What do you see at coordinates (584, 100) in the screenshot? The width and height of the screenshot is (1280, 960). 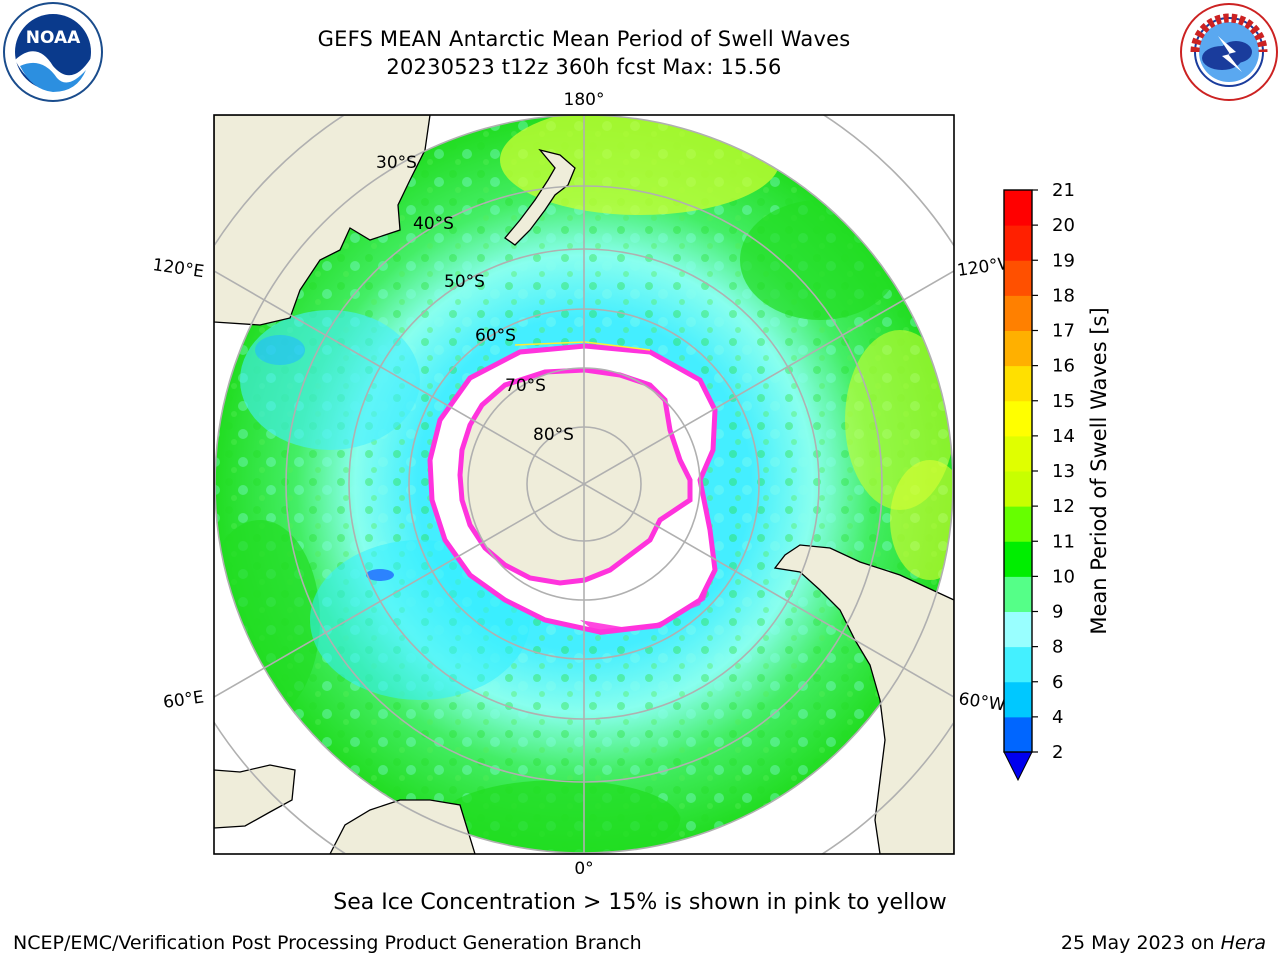 I see `lon-label-180: 180°` at bounding box center [584, 100].